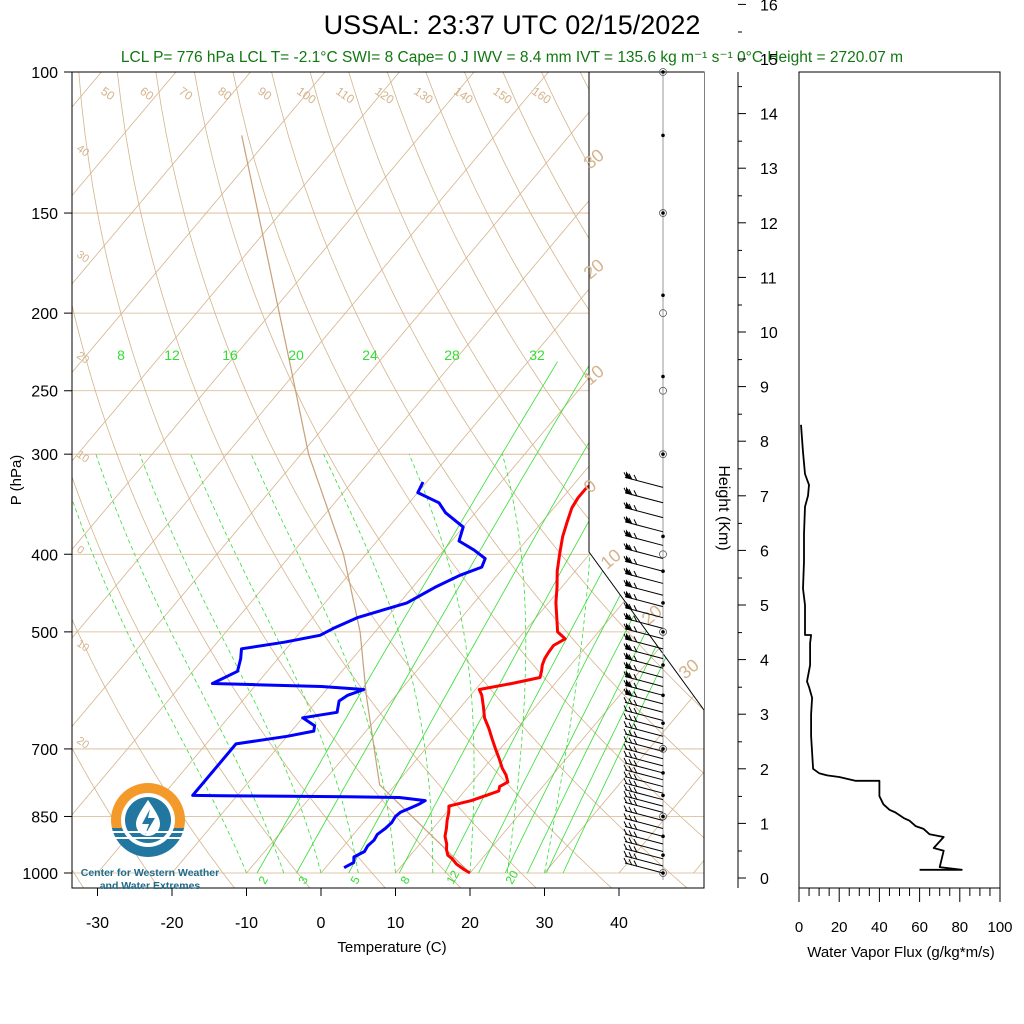 This screenshot has height=1024, width=1024. What do you see at coordinates (723, 507) in the screenshot?
I see `height-axis-label: Height (Km)` at bounding box center [723, 507].